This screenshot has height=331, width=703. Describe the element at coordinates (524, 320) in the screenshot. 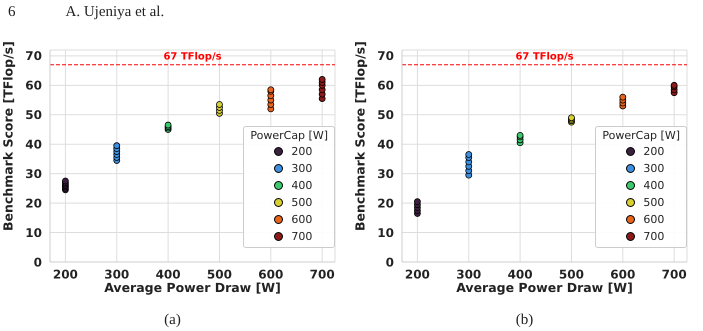

I see `text: (b)` at that location.